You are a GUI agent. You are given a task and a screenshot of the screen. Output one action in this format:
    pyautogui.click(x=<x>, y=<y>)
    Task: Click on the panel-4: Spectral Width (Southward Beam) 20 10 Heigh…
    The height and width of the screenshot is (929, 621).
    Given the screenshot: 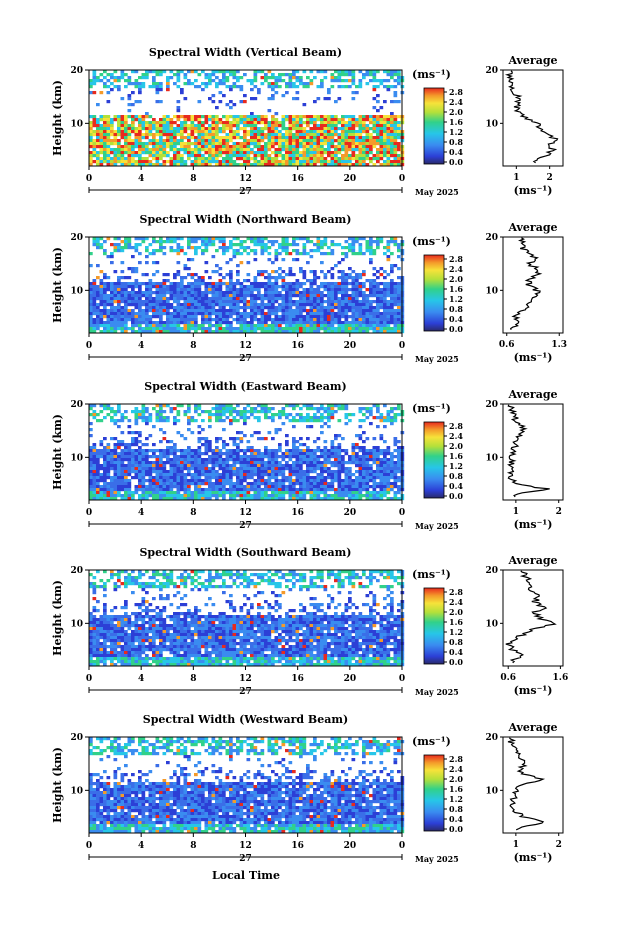 What is the action you would take?
    pyautogui.click(x=309, y=621)
    